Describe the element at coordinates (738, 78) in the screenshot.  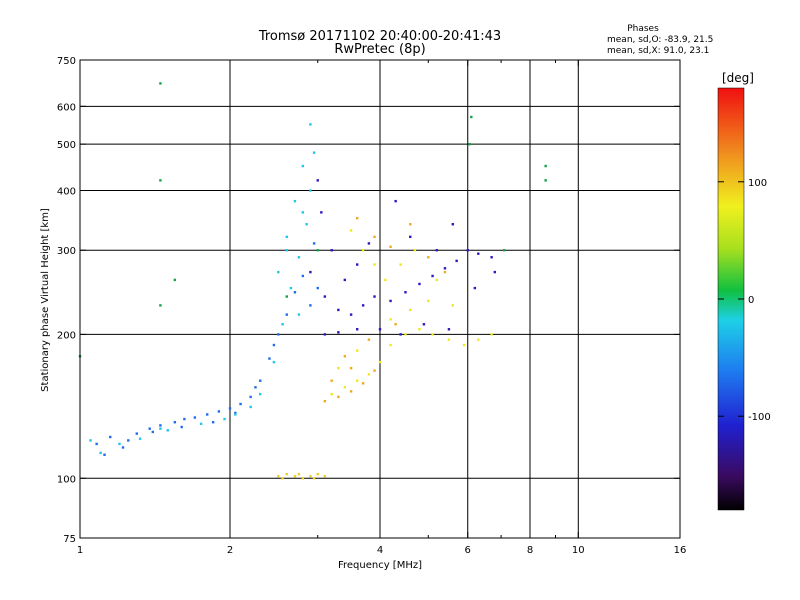
I see `colorbar-label: [deg]` at that location.